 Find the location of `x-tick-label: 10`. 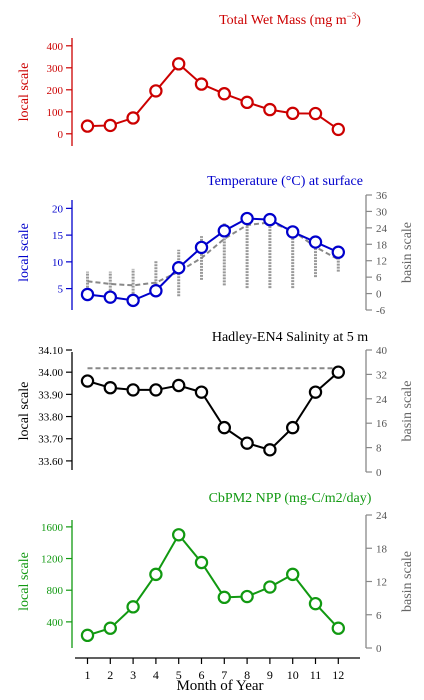

x-tick-label: 10 is located at coordinates (293, 675).